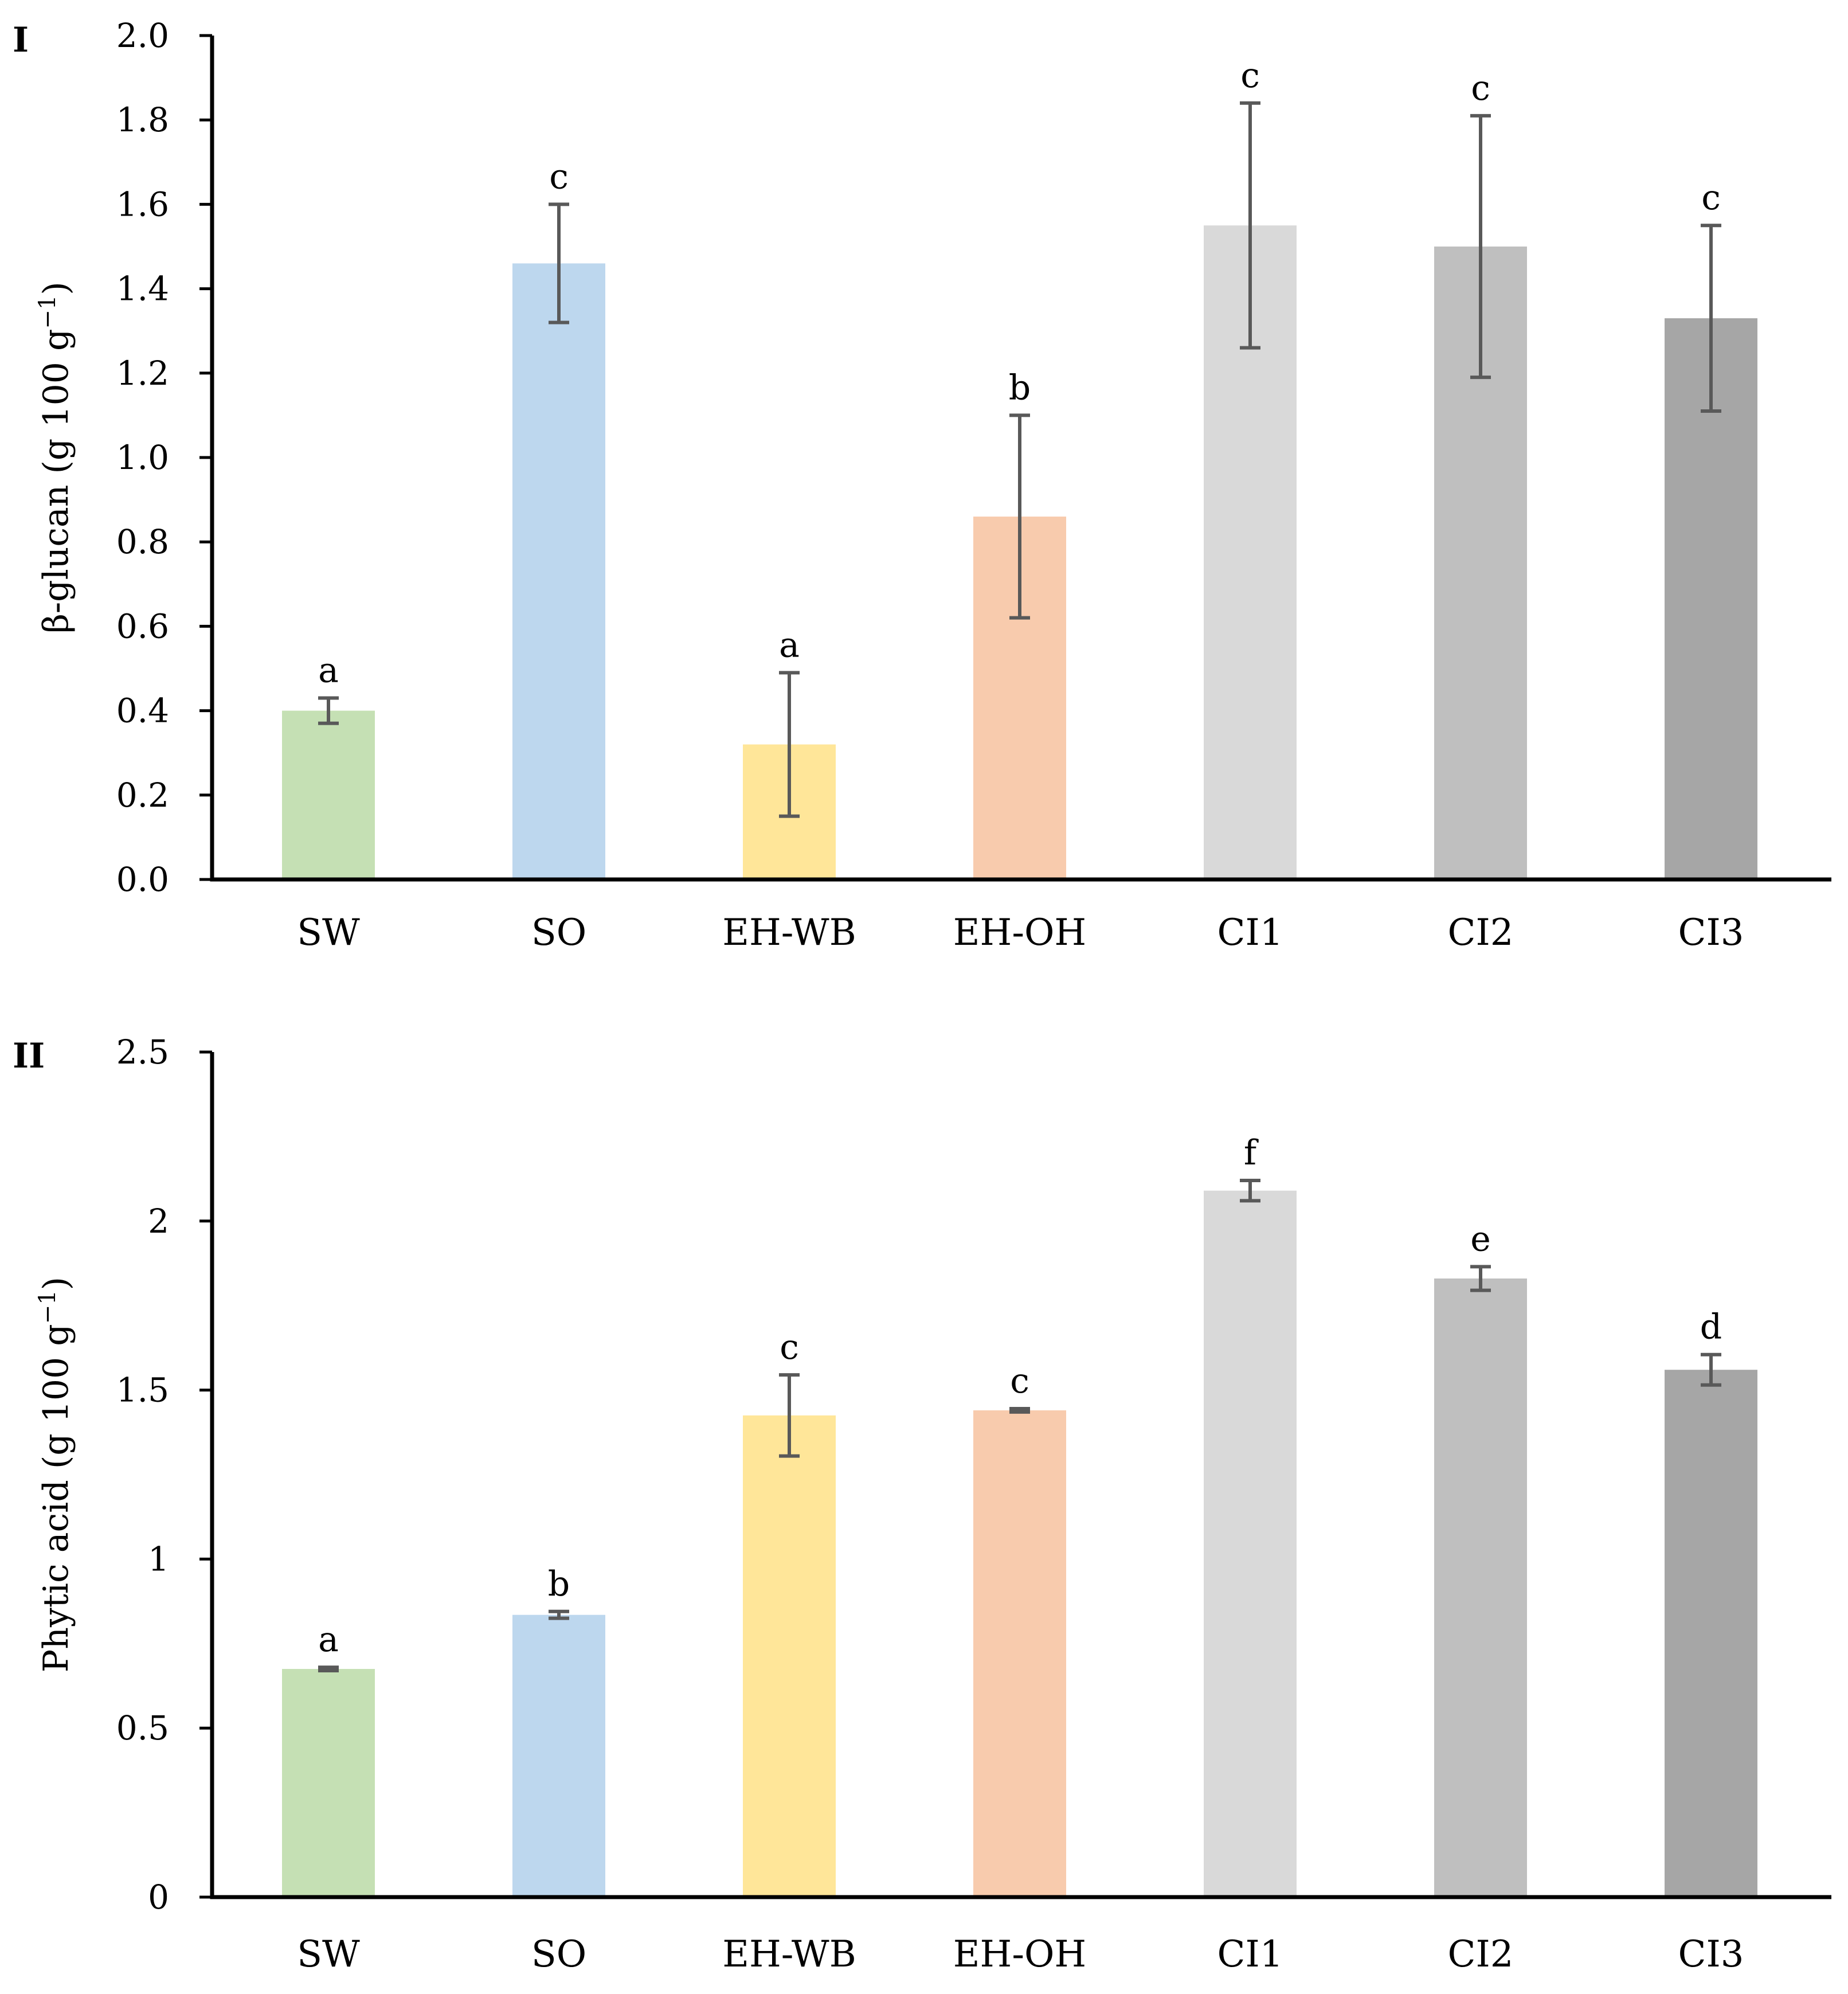 Image resolution: width=1848 pixels, height=1994 pixels. What do you see at coordinates (789, 1415) in the screenshot?
I see `panel-2-error-bar-eh-wb` at bounding box center [789, 1415].